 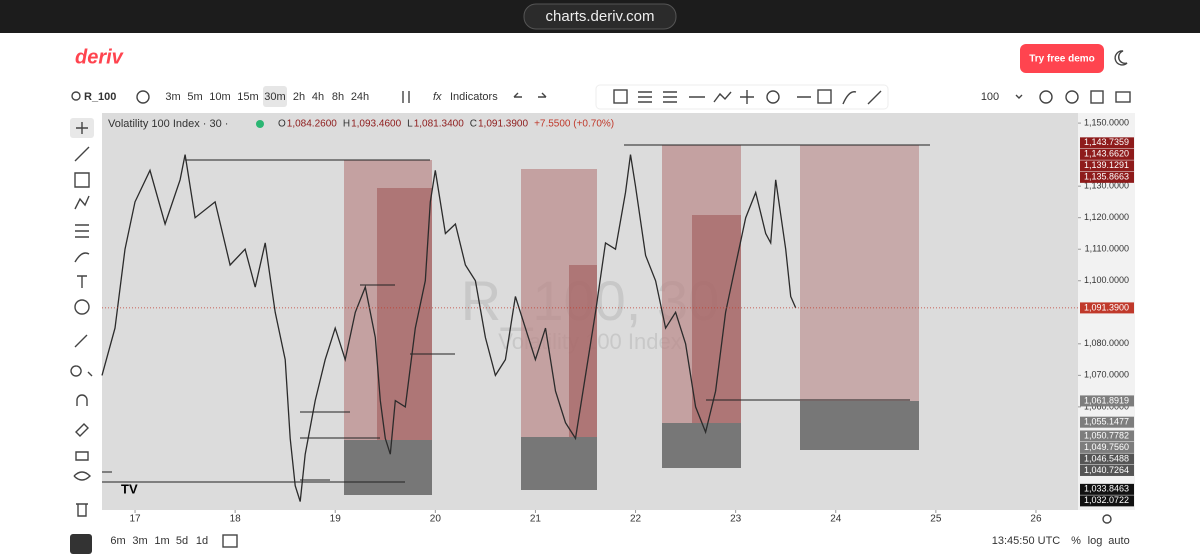 What do you see at coordinates (318, 97) in the screenshot?
I see `interval: 4h` at bounding box center [318, 97].